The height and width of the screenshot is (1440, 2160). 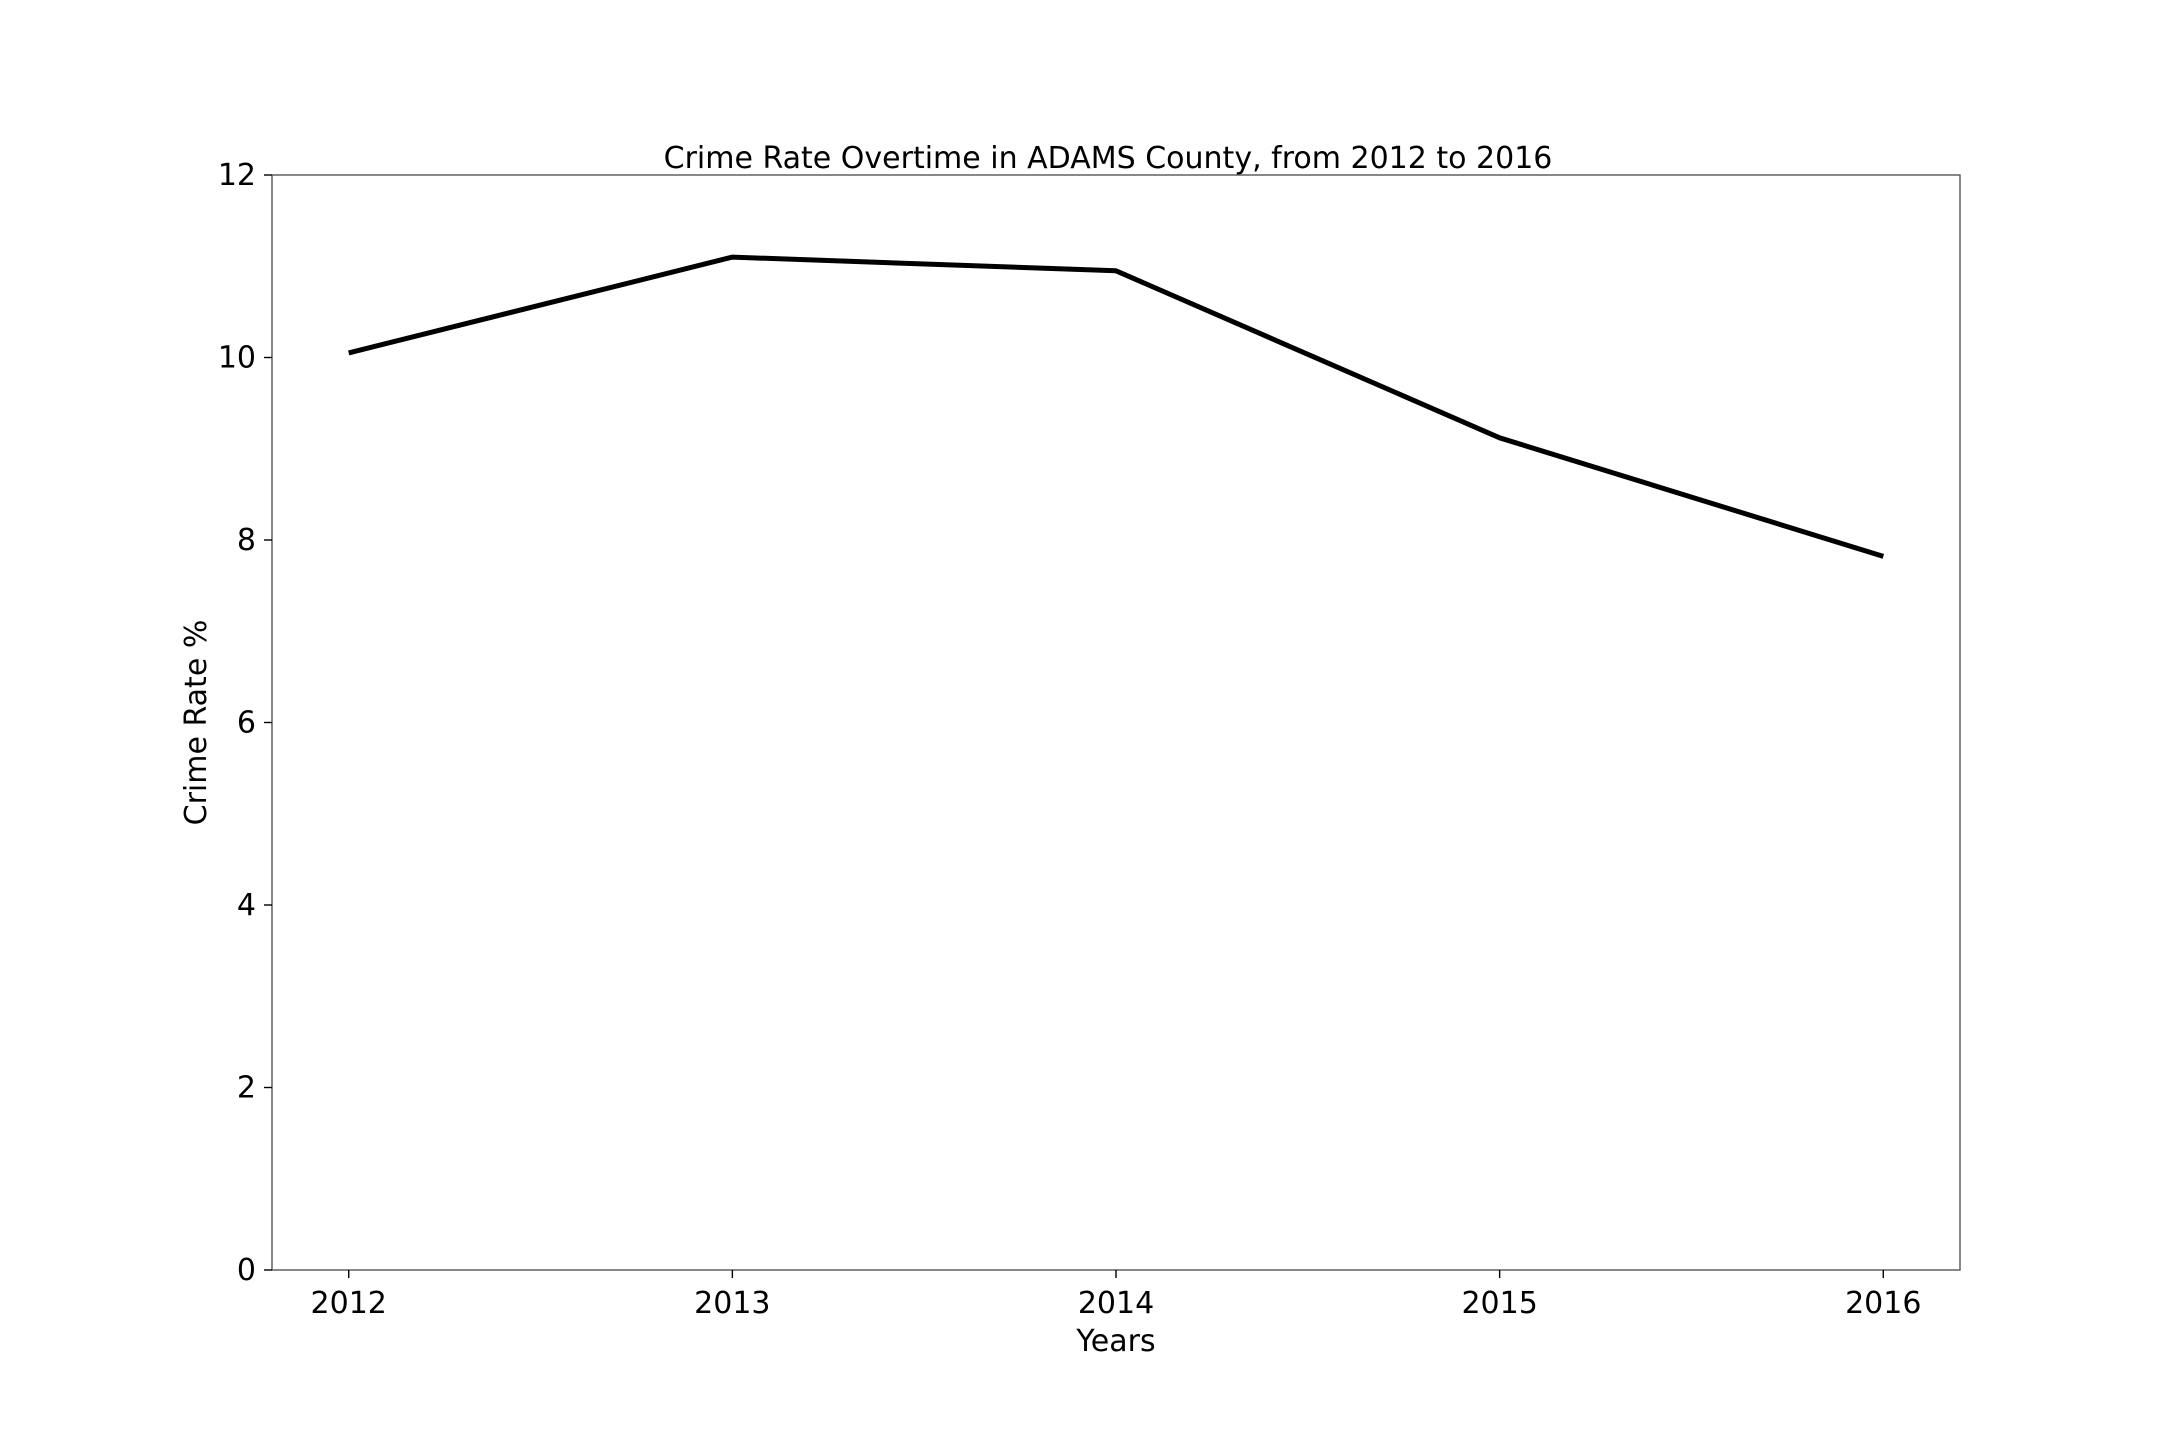 I want to click on y-tick-label: 8, so click(x=246, y=540).